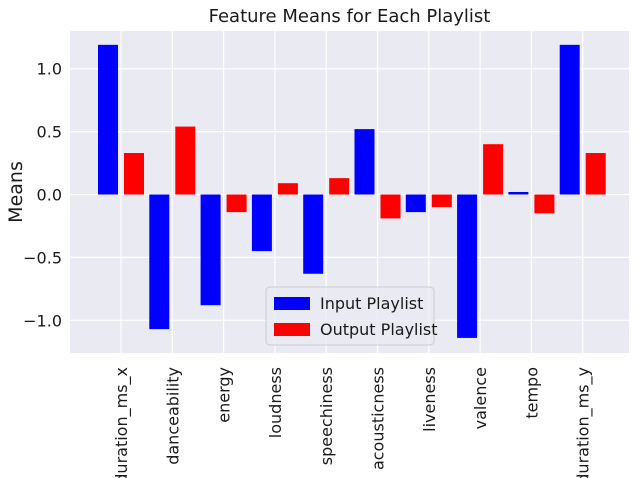 The image size is (636, 478). Describe the element at coordinates (531, 393) in the screenshot. I see `x-tick-label: tempo` at that location.